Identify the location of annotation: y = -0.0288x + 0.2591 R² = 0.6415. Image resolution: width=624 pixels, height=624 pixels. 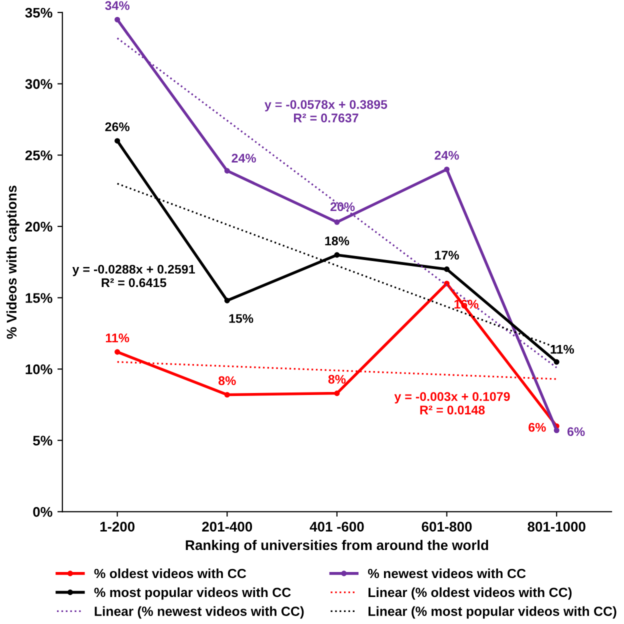
(133, 276).